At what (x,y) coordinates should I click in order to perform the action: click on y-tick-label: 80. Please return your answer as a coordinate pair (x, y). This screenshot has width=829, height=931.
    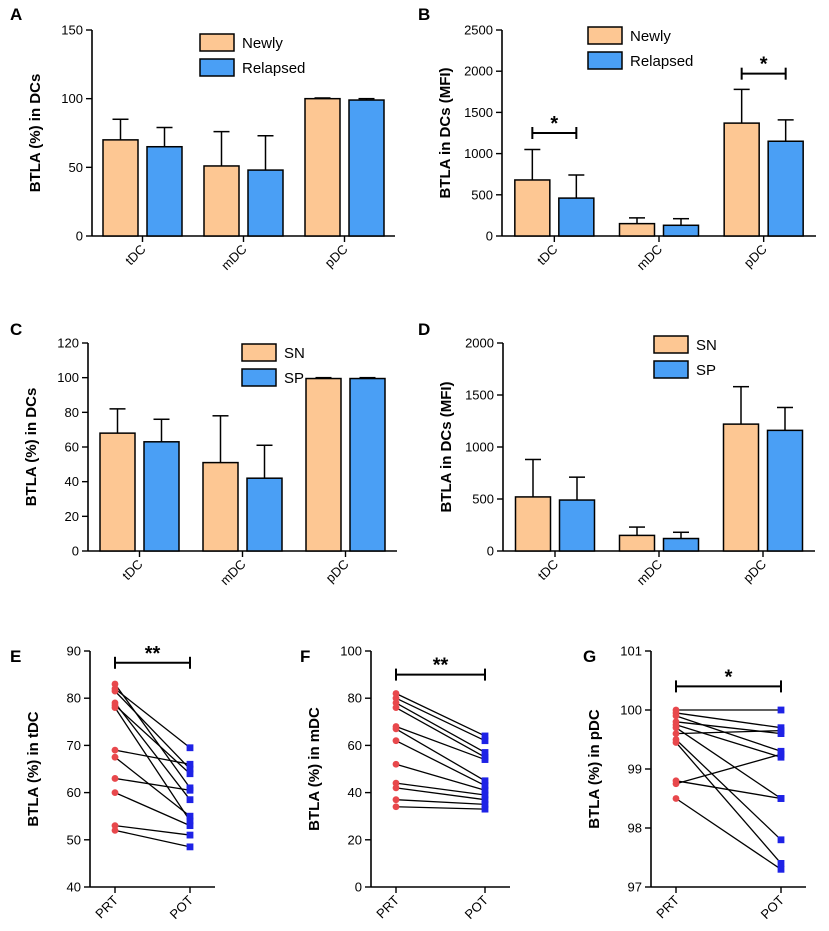
    Looking at the image, I should click on (72, 412).